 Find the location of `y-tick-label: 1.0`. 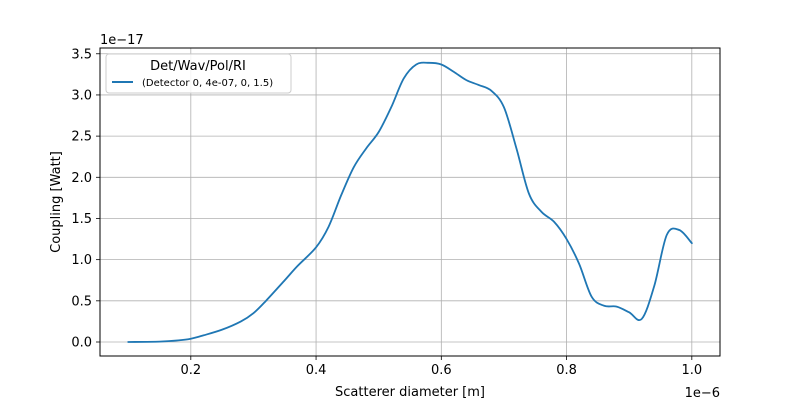

y-tick-label: 1.0 is located at coordinates (81, 260).